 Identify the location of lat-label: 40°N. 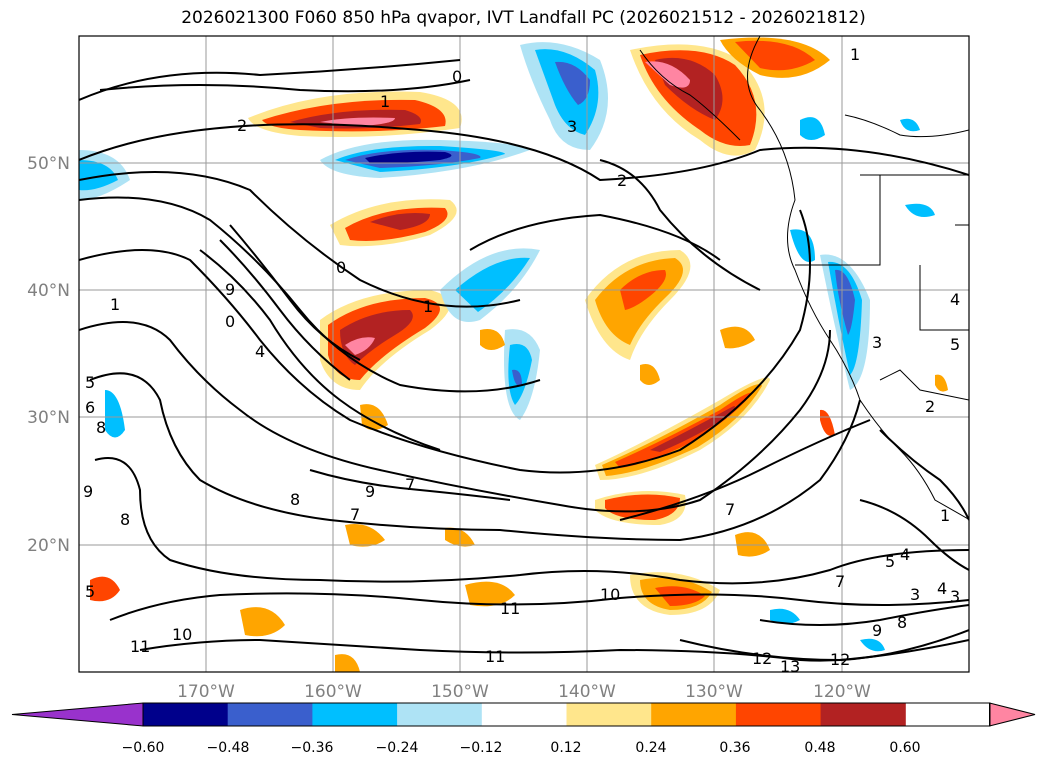
(48, 291).